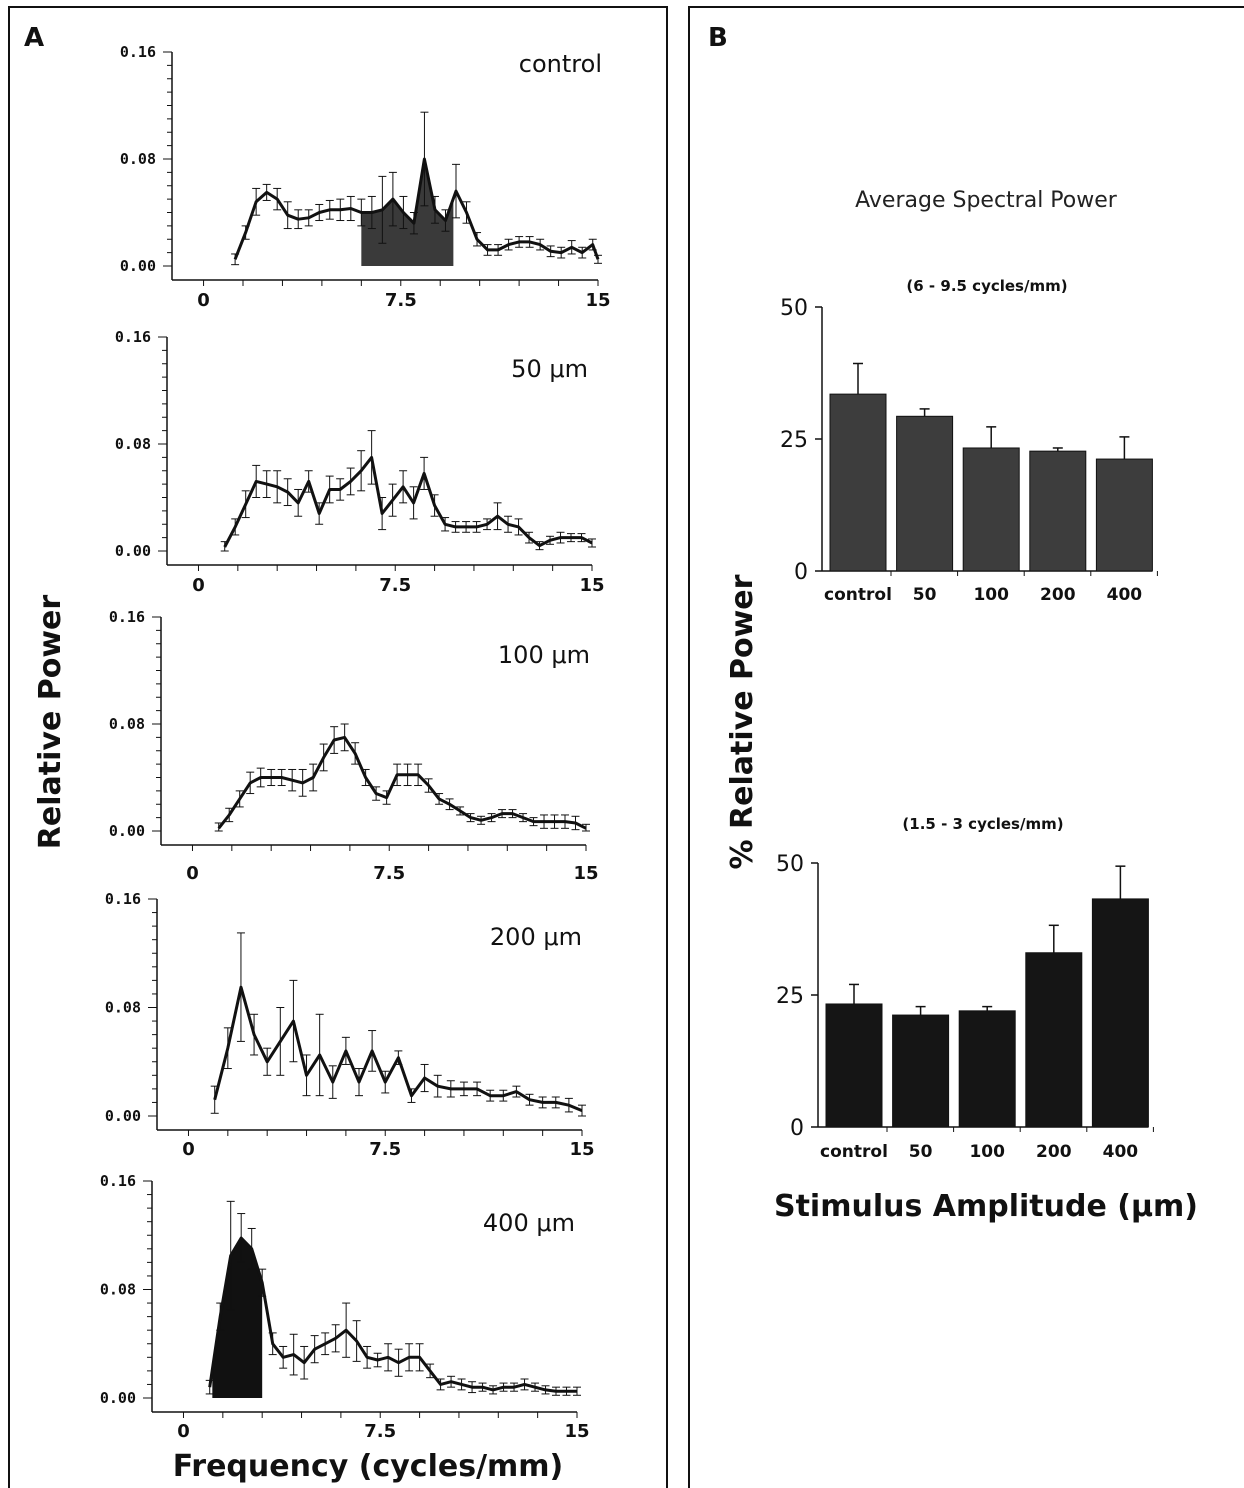  I want to click on line-chart-3: 0.00 0.08 0.16 0 7.5 15 200 μm, so click(350, 1025).